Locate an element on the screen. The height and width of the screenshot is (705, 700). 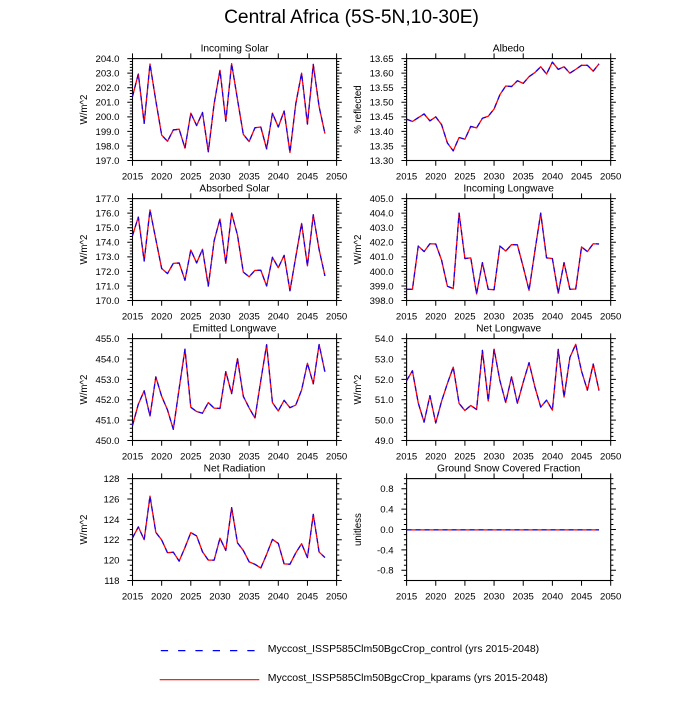
svg-text: 452.0 is located at coordinates (107, 400).